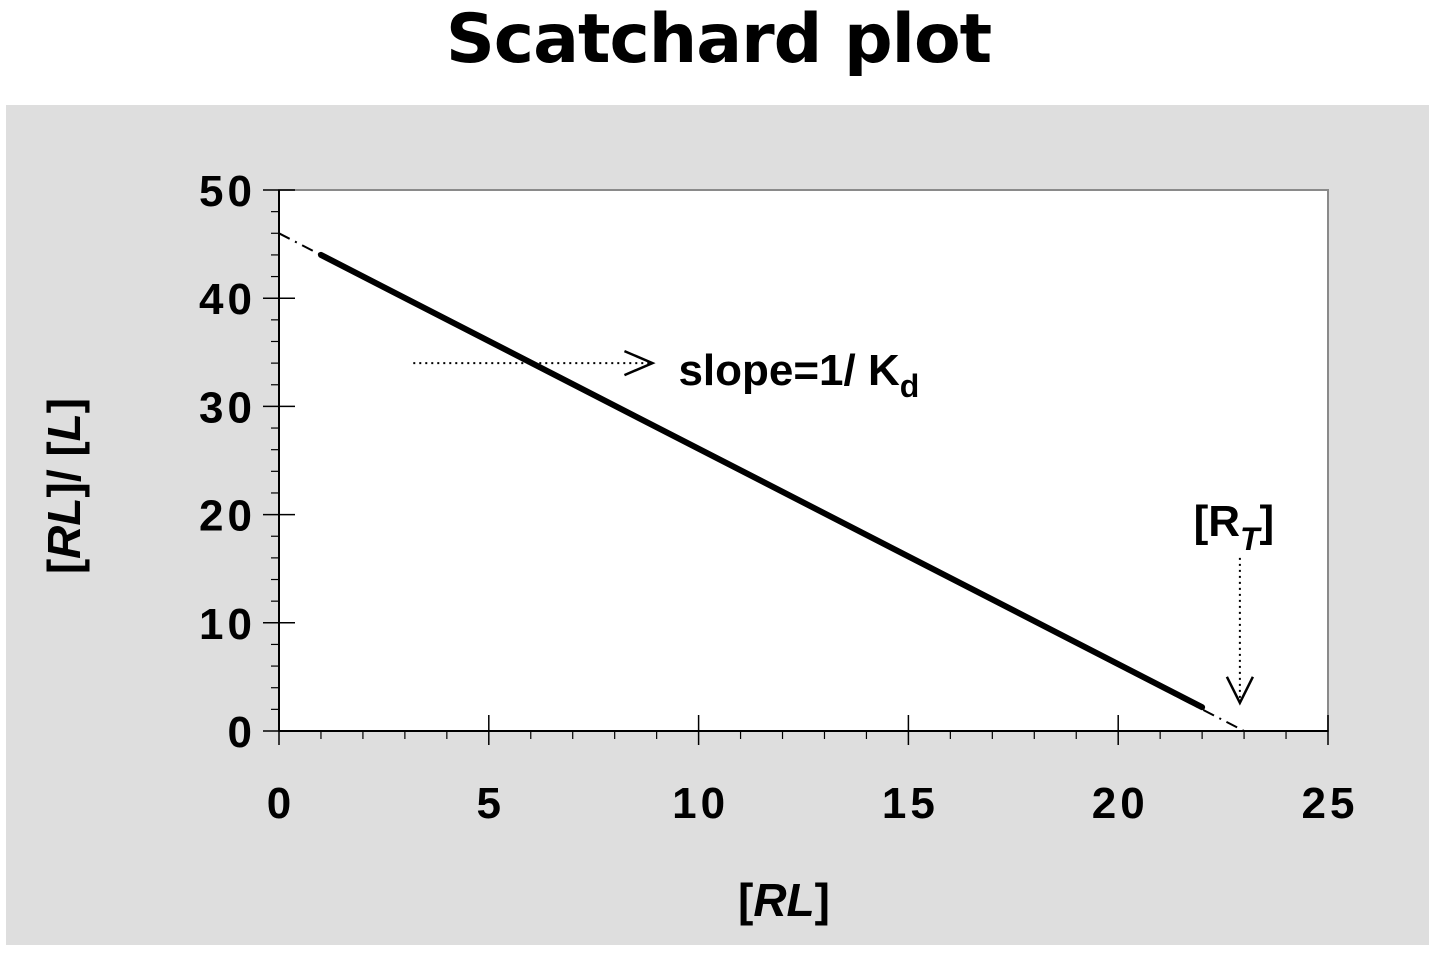  Describe the element at coordinates (1330, 803) in the screenshot. I see `x-tick-label: 25` at that location.